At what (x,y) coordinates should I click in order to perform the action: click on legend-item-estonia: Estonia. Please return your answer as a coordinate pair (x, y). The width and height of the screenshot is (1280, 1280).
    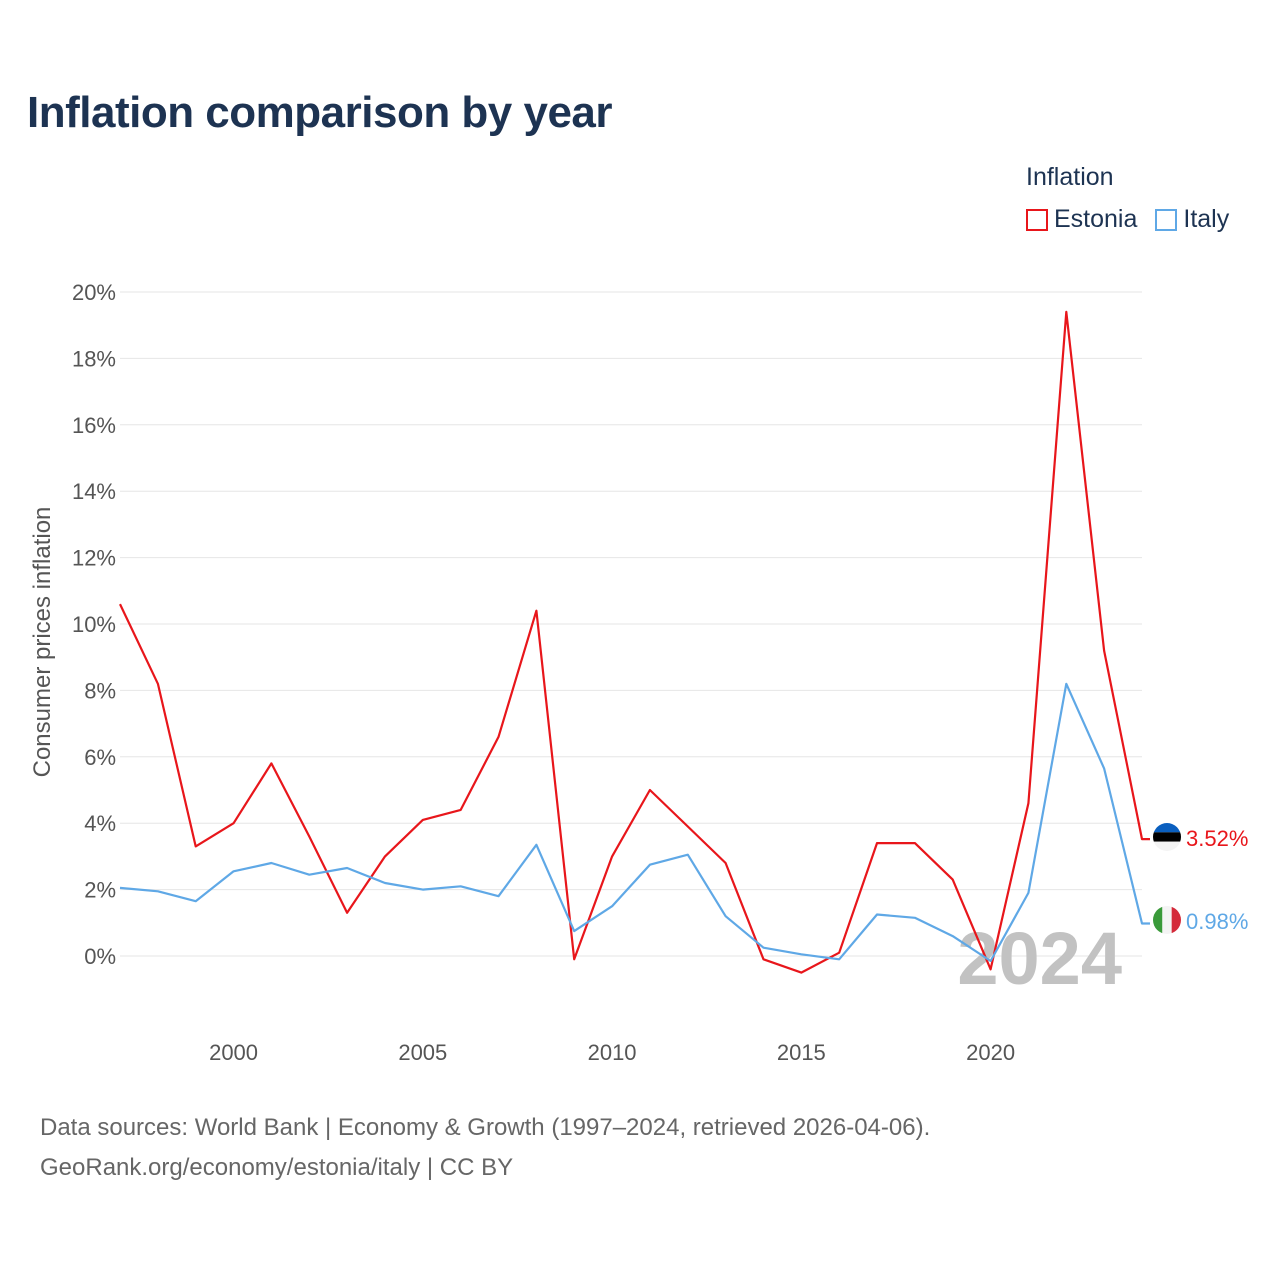
    Looking at the image, I should click on (1081, 219).